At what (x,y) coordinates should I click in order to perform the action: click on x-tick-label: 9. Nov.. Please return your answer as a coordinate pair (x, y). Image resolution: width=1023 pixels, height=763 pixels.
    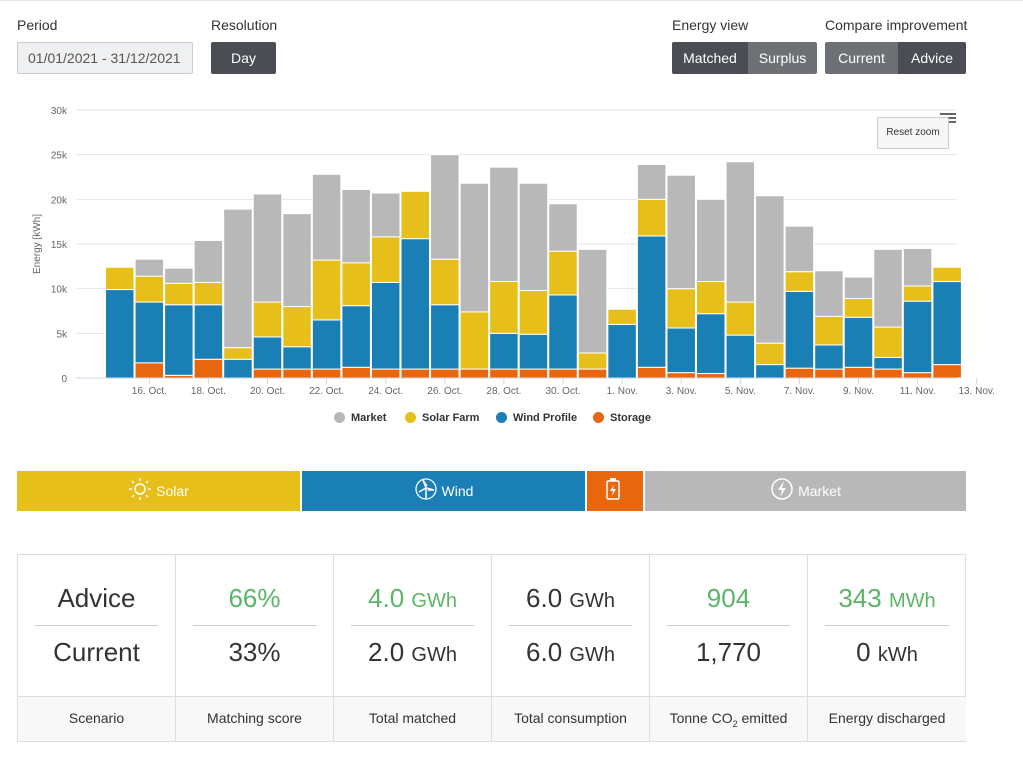
    Looking at the image, I should click on (858, 391).